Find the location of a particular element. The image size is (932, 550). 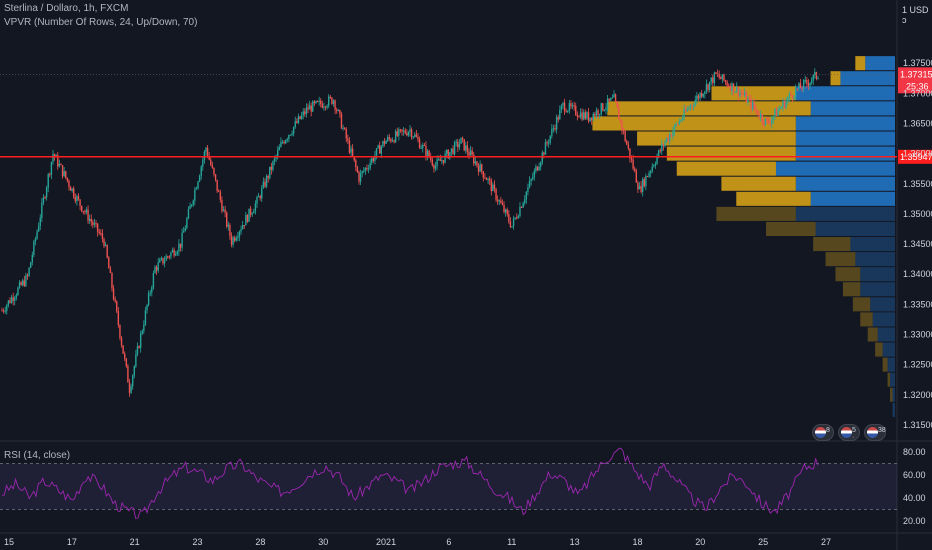

currency-unit: 1 USD ͻ is located at coordinates (915, 15).